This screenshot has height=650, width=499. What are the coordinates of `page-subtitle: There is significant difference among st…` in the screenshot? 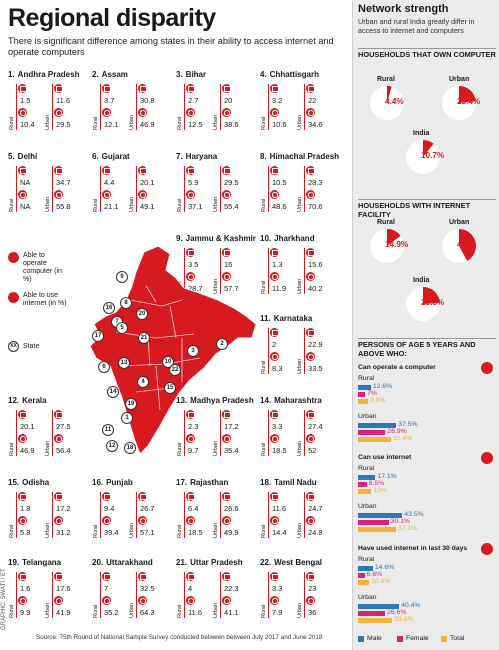 It's located at (171, 46).